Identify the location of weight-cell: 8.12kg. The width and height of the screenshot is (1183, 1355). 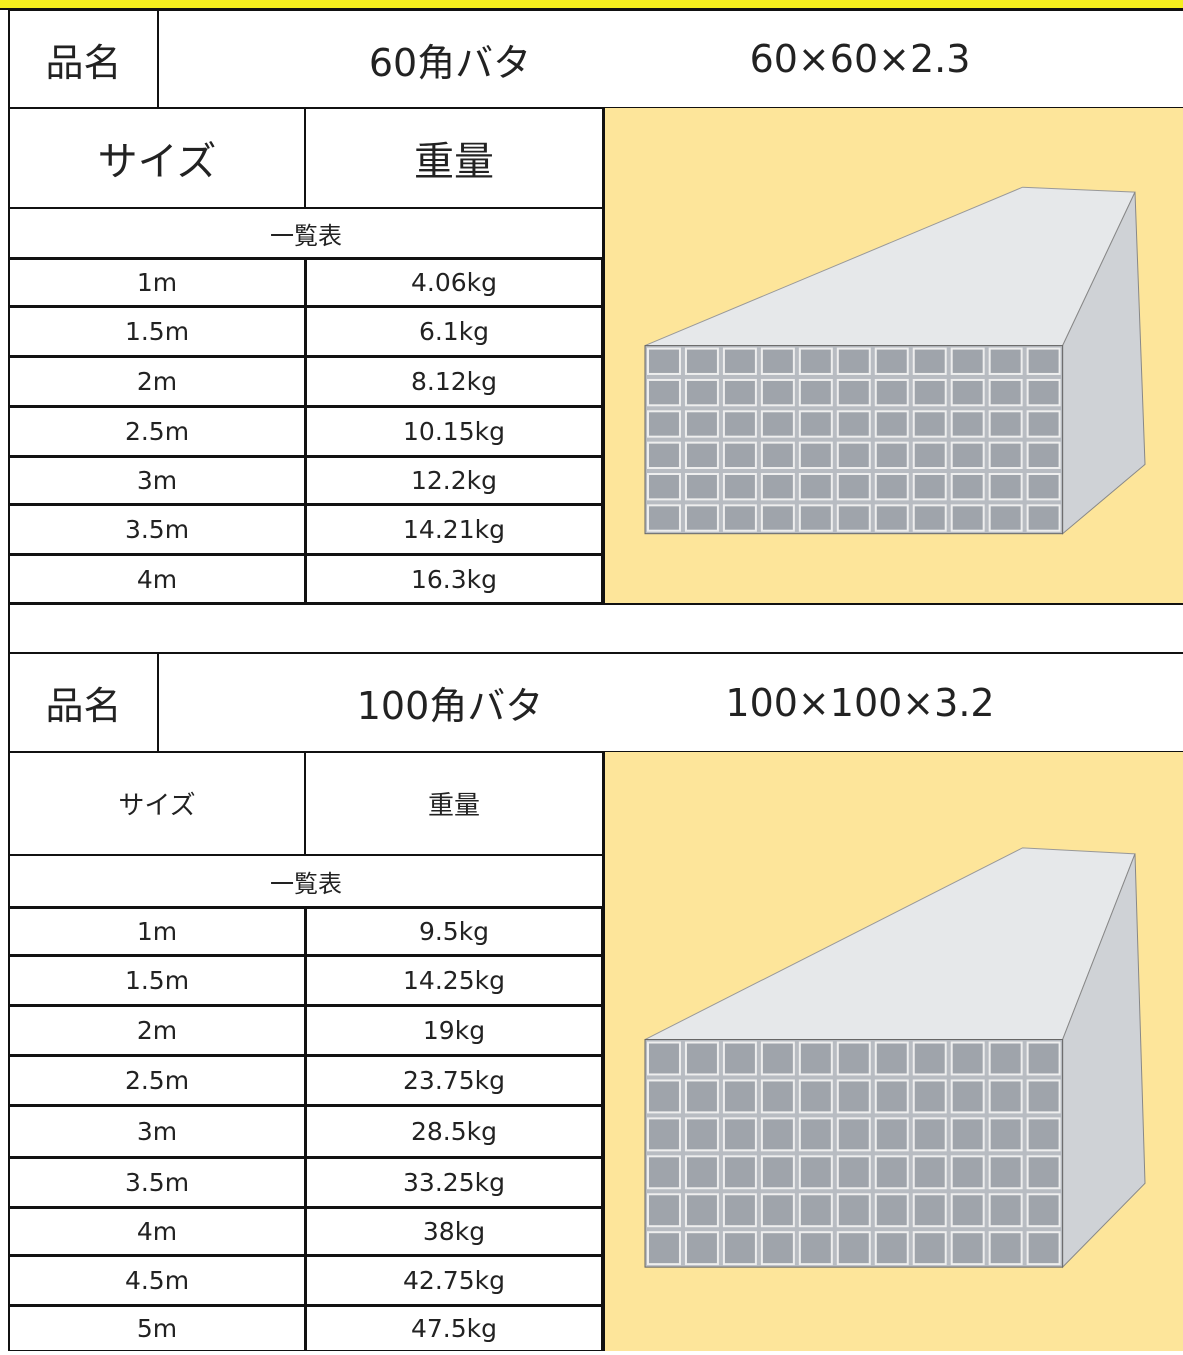
(454, 381).